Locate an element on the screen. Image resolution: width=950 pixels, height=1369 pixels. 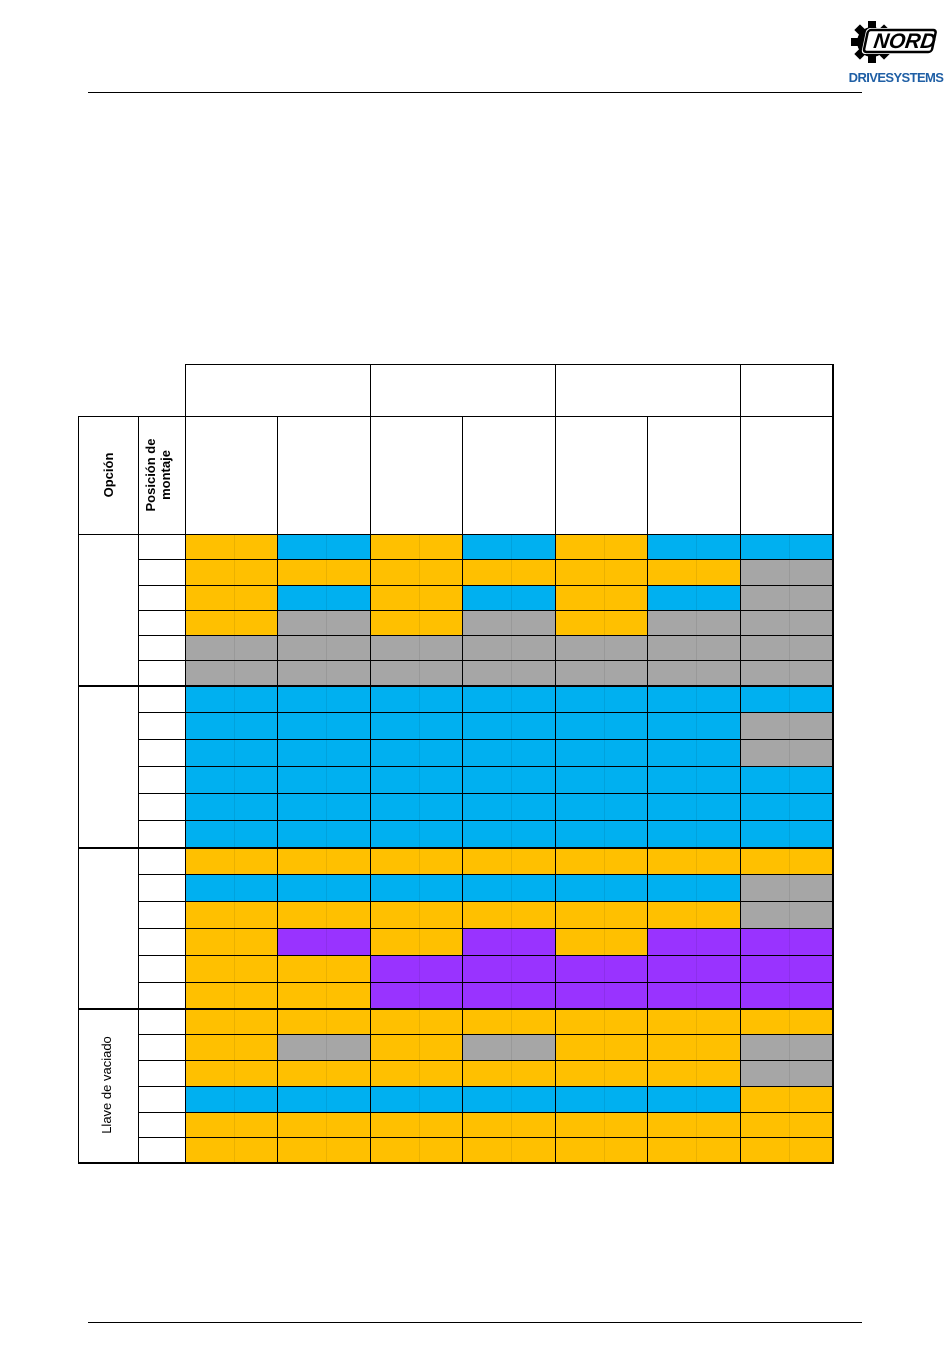
mounting-position-header: Posición de montaje is located at coordinates (158, 475).